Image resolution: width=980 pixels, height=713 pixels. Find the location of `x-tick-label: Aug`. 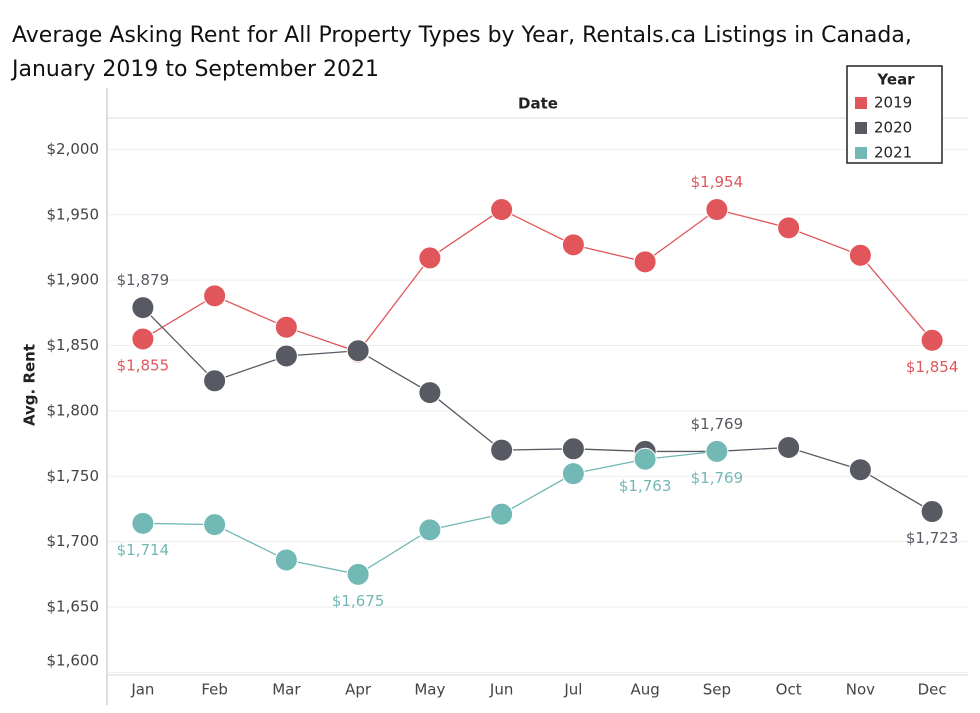

x-tick-label: Aug is located at coordinates (644, 690).